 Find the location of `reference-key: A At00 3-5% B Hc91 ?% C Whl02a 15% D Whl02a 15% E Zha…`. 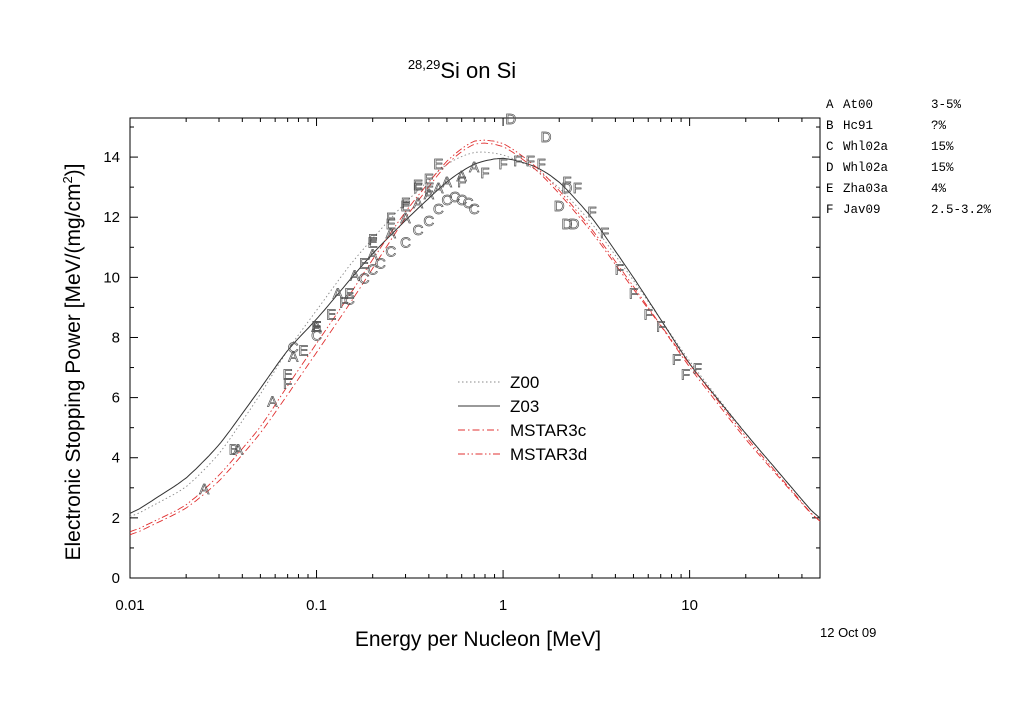

reference-key: A At00 3-5% B Hc91 ?% C Whl02a 15% D Whl02a 15% E Zha… is located at coordinates (909, 157).